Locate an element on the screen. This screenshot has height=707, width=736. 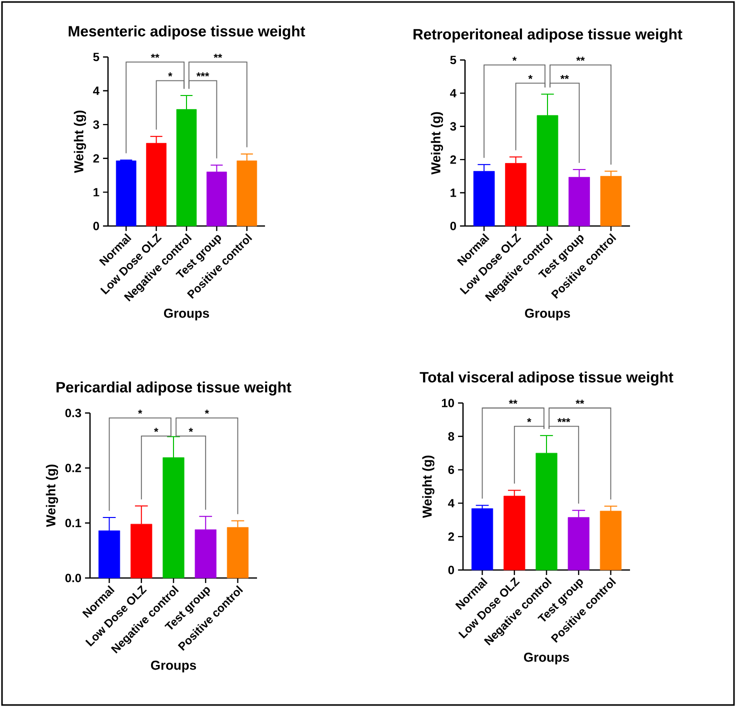
y-tick-label: 0.0 is located at coordinates (73, 578).